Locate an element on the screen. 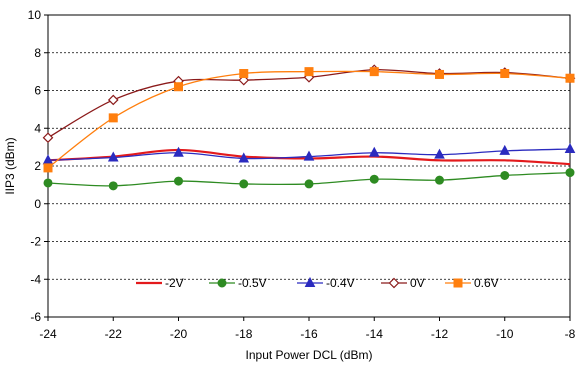  legend-label: -0.5V is located at coordinates (252, 283).